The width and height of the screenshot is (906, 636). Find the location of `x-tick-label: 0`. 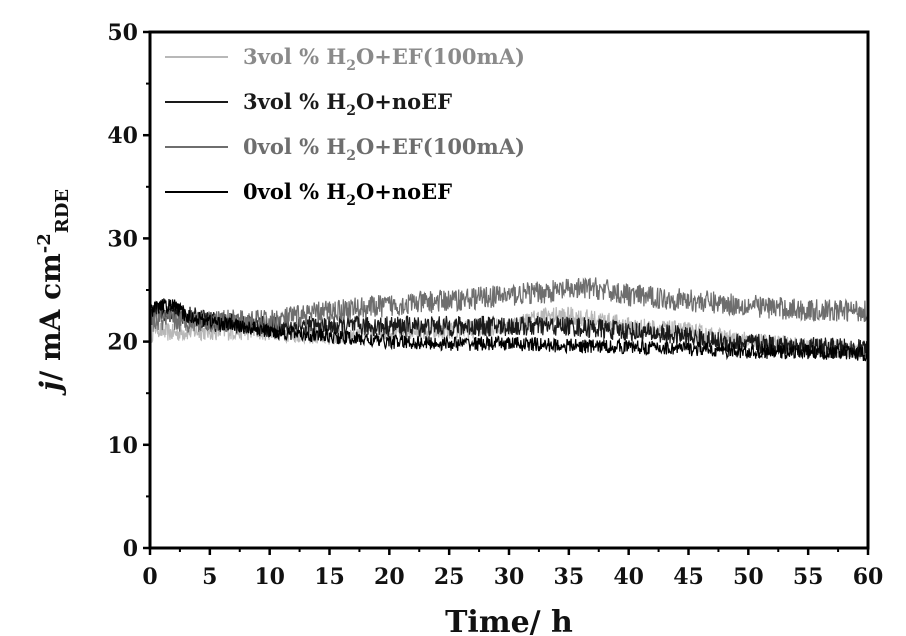

x-tick-label: 0 is located at coordinates (149, 577).